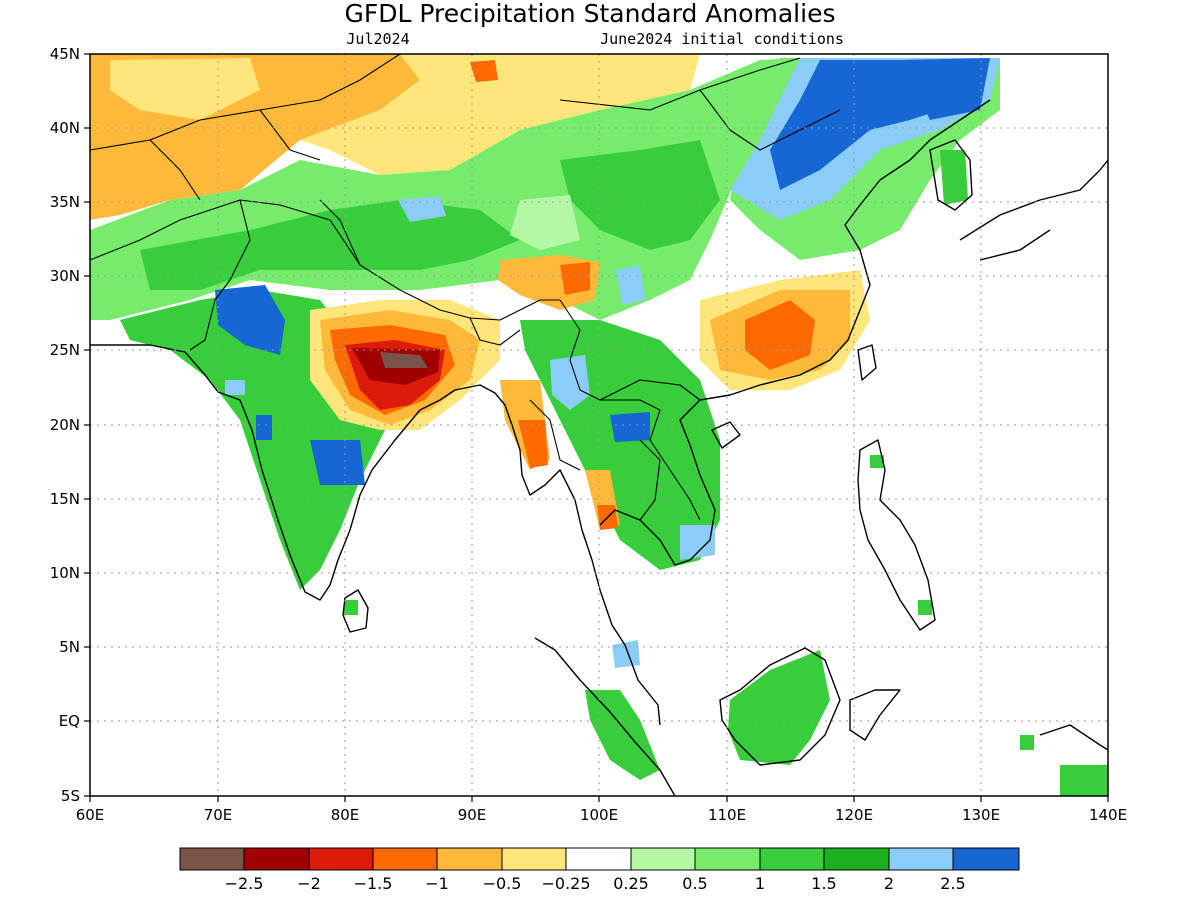 The width and height of the screenshot is (1200, 900). I want to click on lat-label: EQ, so click(69, 721).